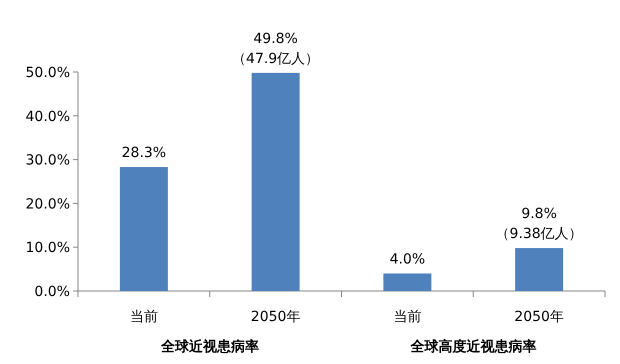 This screenshot has width=620, height=364. Describe the element at coordinates (276, 48) in the screenshot. I see `data-label: 49.8% （47.9亿人）` at that location.